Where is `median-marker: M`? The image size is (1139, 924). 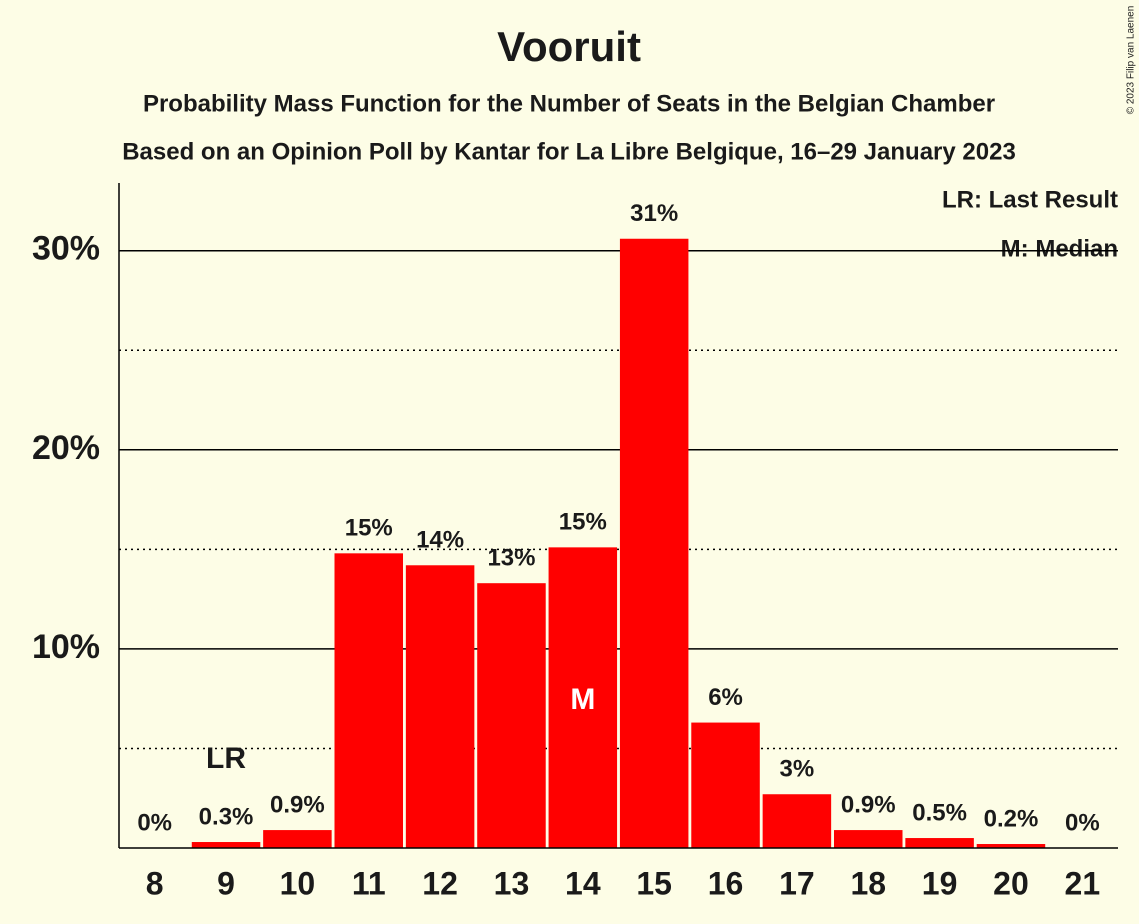 median-marker: M is located at coordinates (582, 699).